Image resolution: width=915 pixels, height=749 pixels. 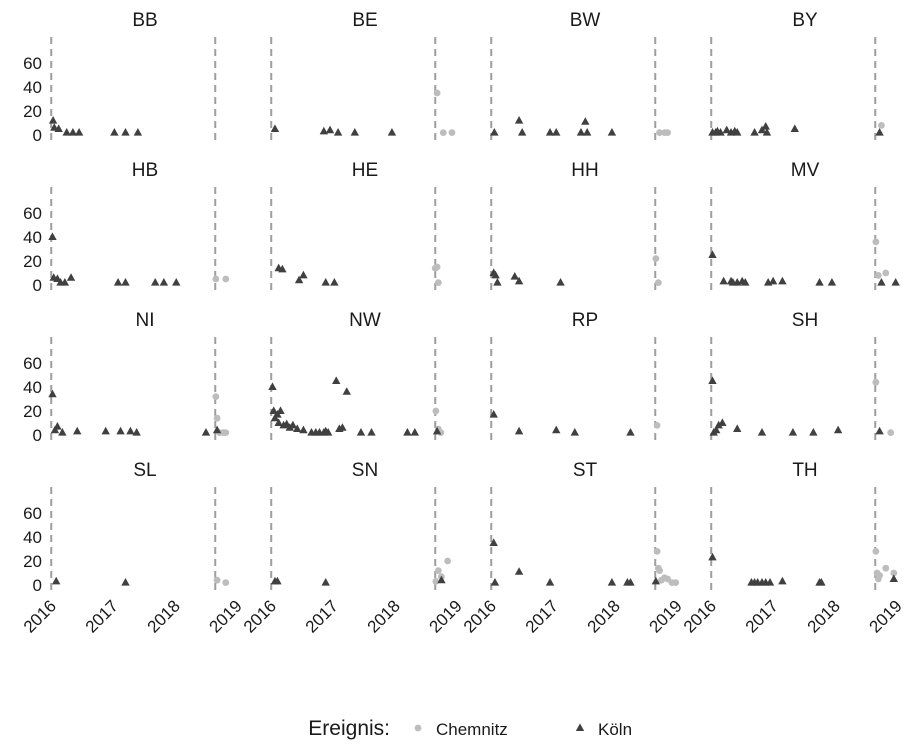 I want to click on y-tick-label-row1-40: 40, so click(x=32, y=87).